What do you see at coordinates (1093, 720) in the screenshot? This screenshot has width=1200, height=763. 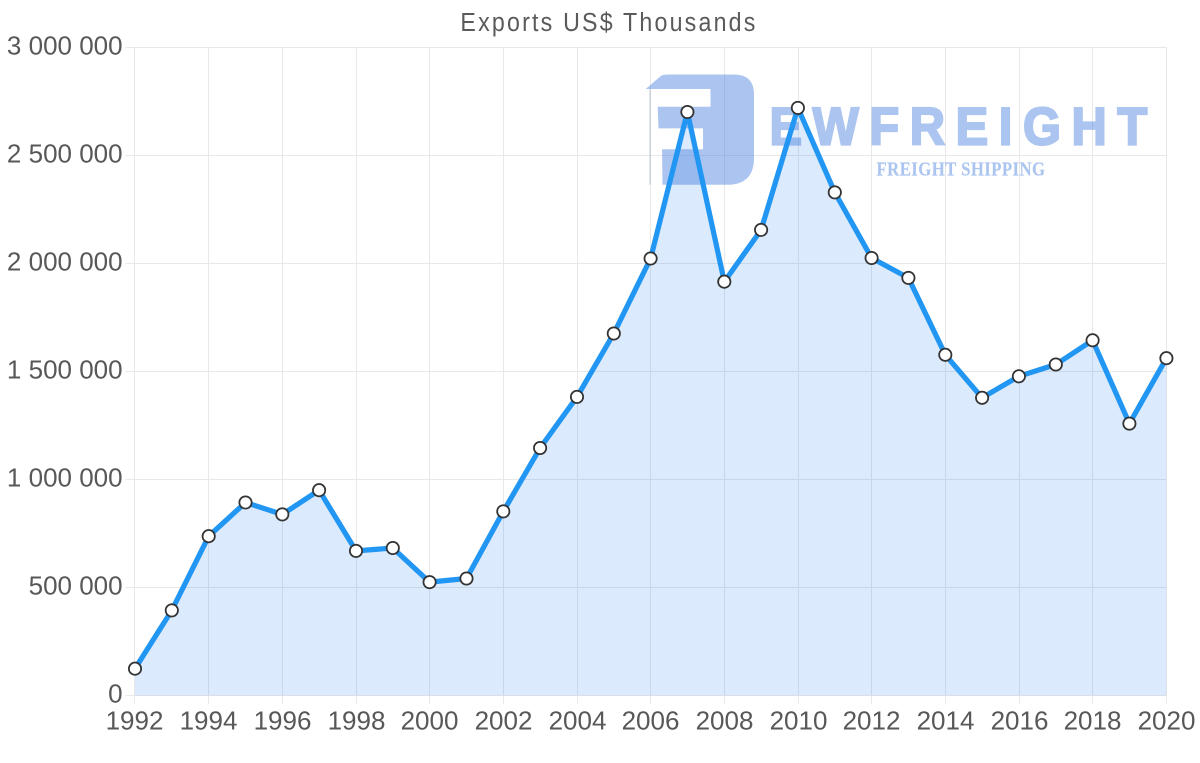 I see `svg-text: 2018` at bounding box center [1093, 720].